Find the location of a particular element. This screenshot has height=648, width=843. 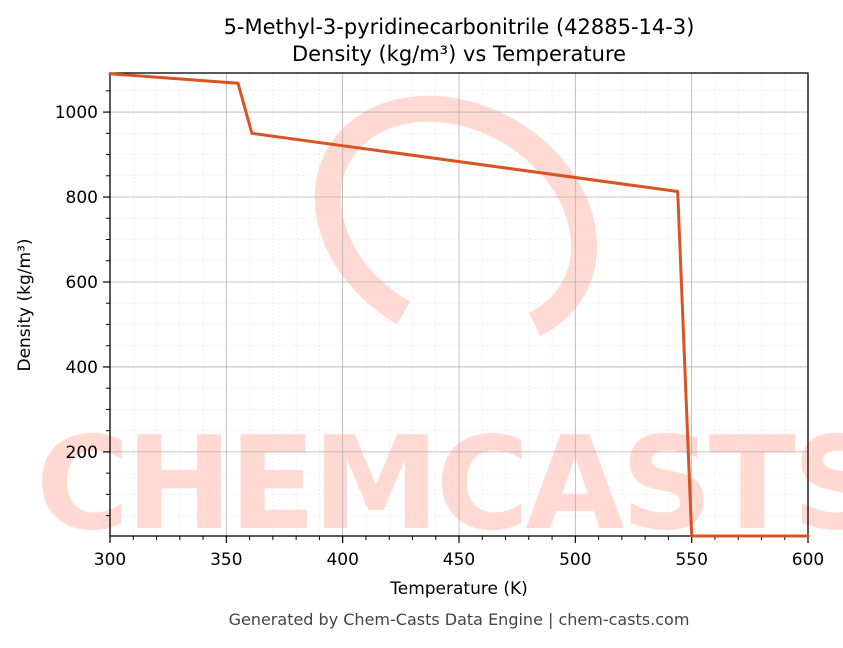

x-tick-label: 500 is located at coordinates (575, 560).